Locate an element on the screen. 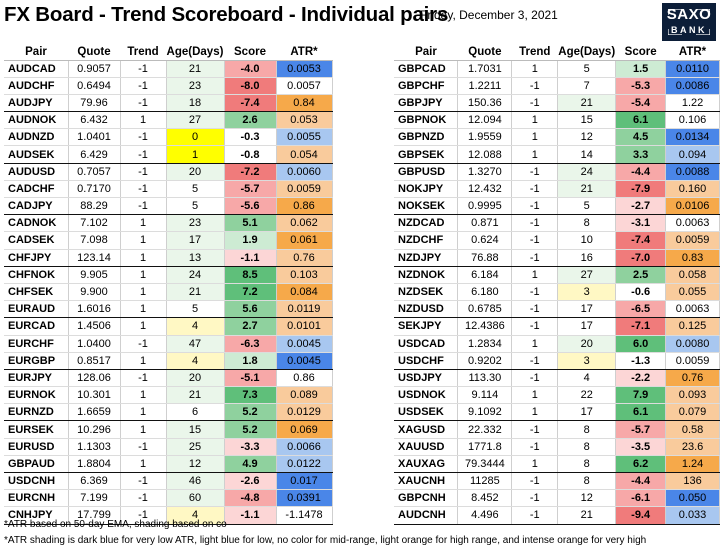  table-row: GBPSEK 12.088 1 14 3.3 0.094 is located at coordinates (557, 154).